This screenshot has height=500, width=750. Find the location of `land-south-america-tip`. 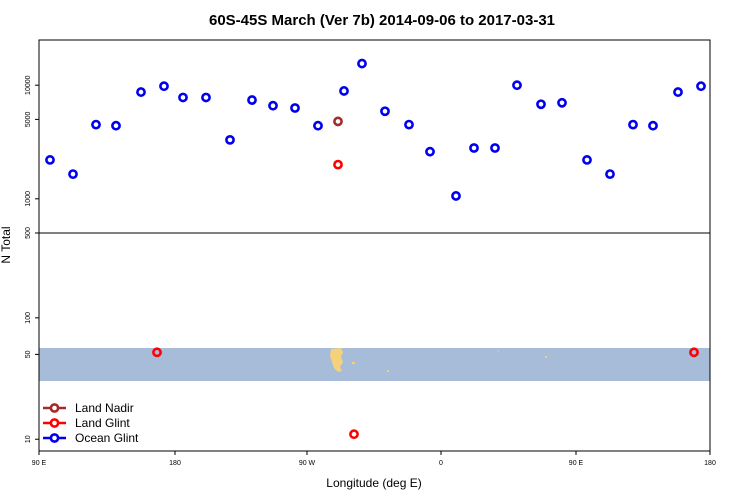

land-south-america-tip is located at coordinates (336, 360).